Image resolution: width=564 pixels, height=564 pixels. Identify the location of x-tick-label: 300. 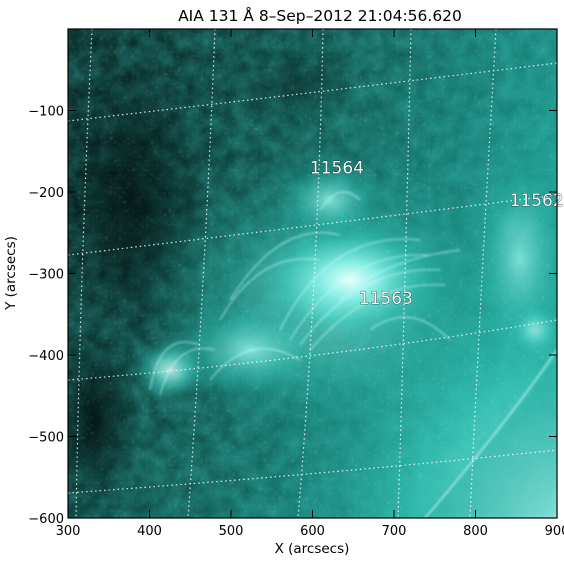
(68, 531).